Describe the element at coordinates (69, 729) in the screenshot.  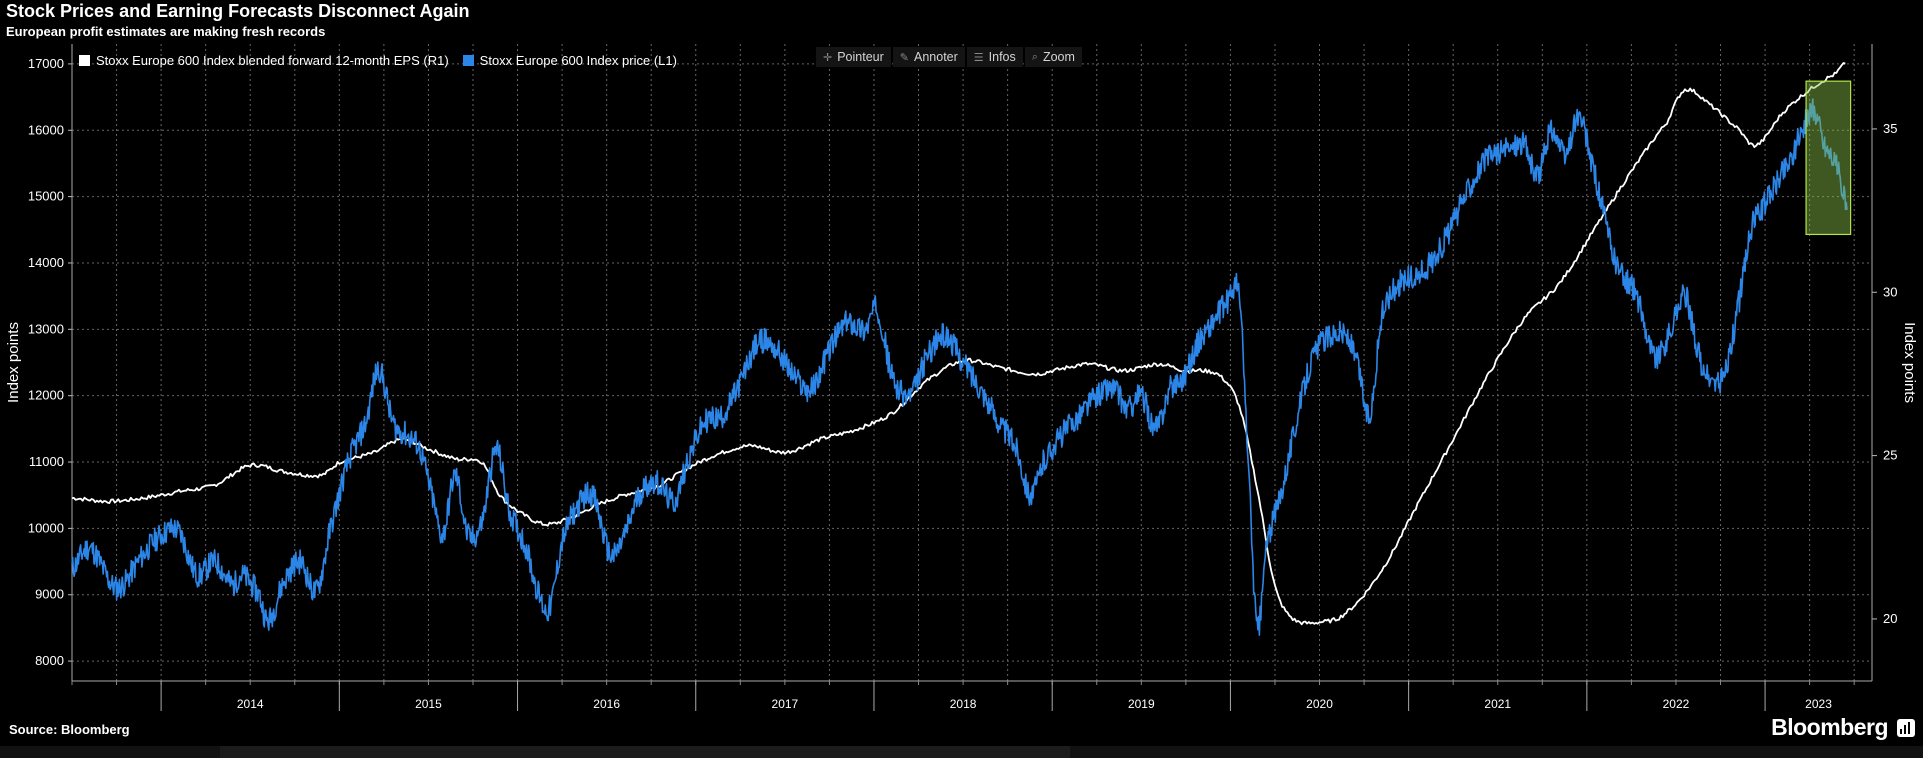
I see `source-note: Source: Bloomberg` at that location.